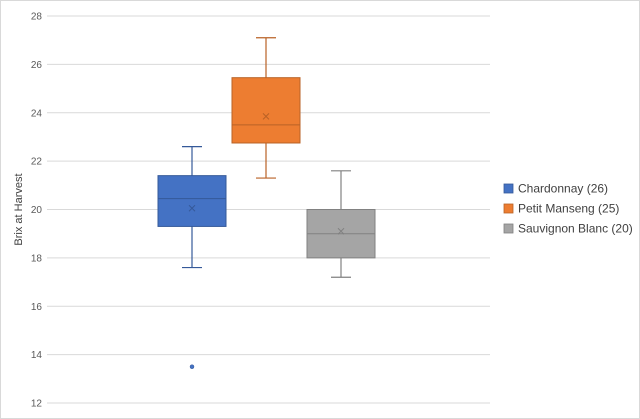 This screenshot has height=419, width=640. Describe the element at coordinates (37, 404) in the screenshot. I see `y-tick-label-12: 12` at that location.